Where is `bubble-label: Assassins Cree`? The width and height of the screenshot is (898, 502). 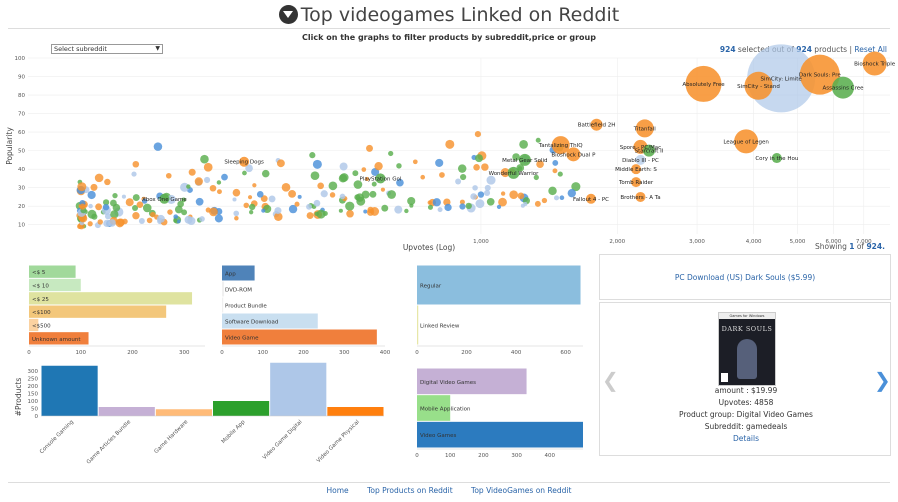
bubble-label: Assassins Cree is located at coordinates (844, 89).